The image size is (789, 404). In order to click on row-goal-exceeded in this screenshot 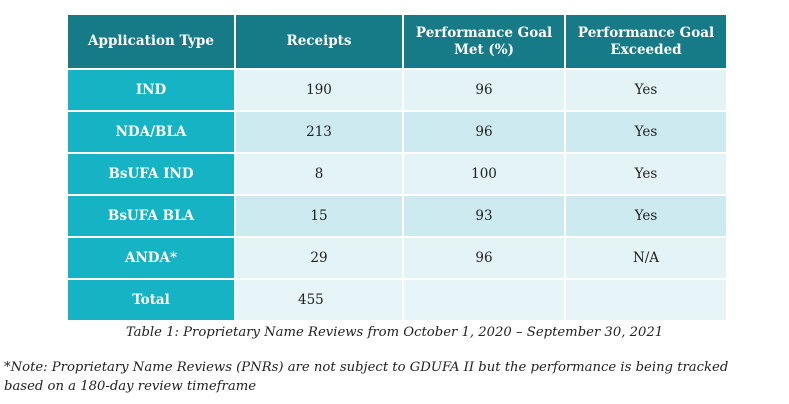, I will do `click(646, 300)`.